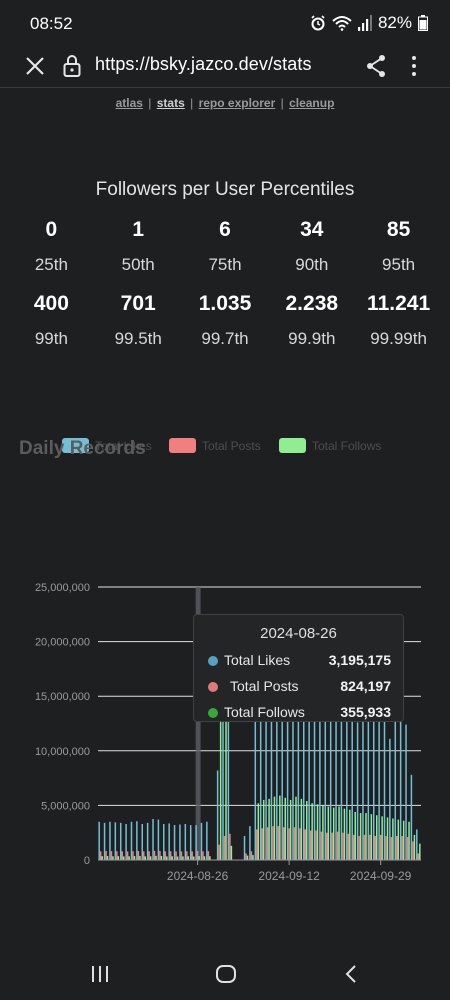 This screenshot has height=1000, width=450. What do you see at coordinates (225, 338) in the screenshot?
I see `percentile-label: 99.7th` at bounding box center [225, 338].